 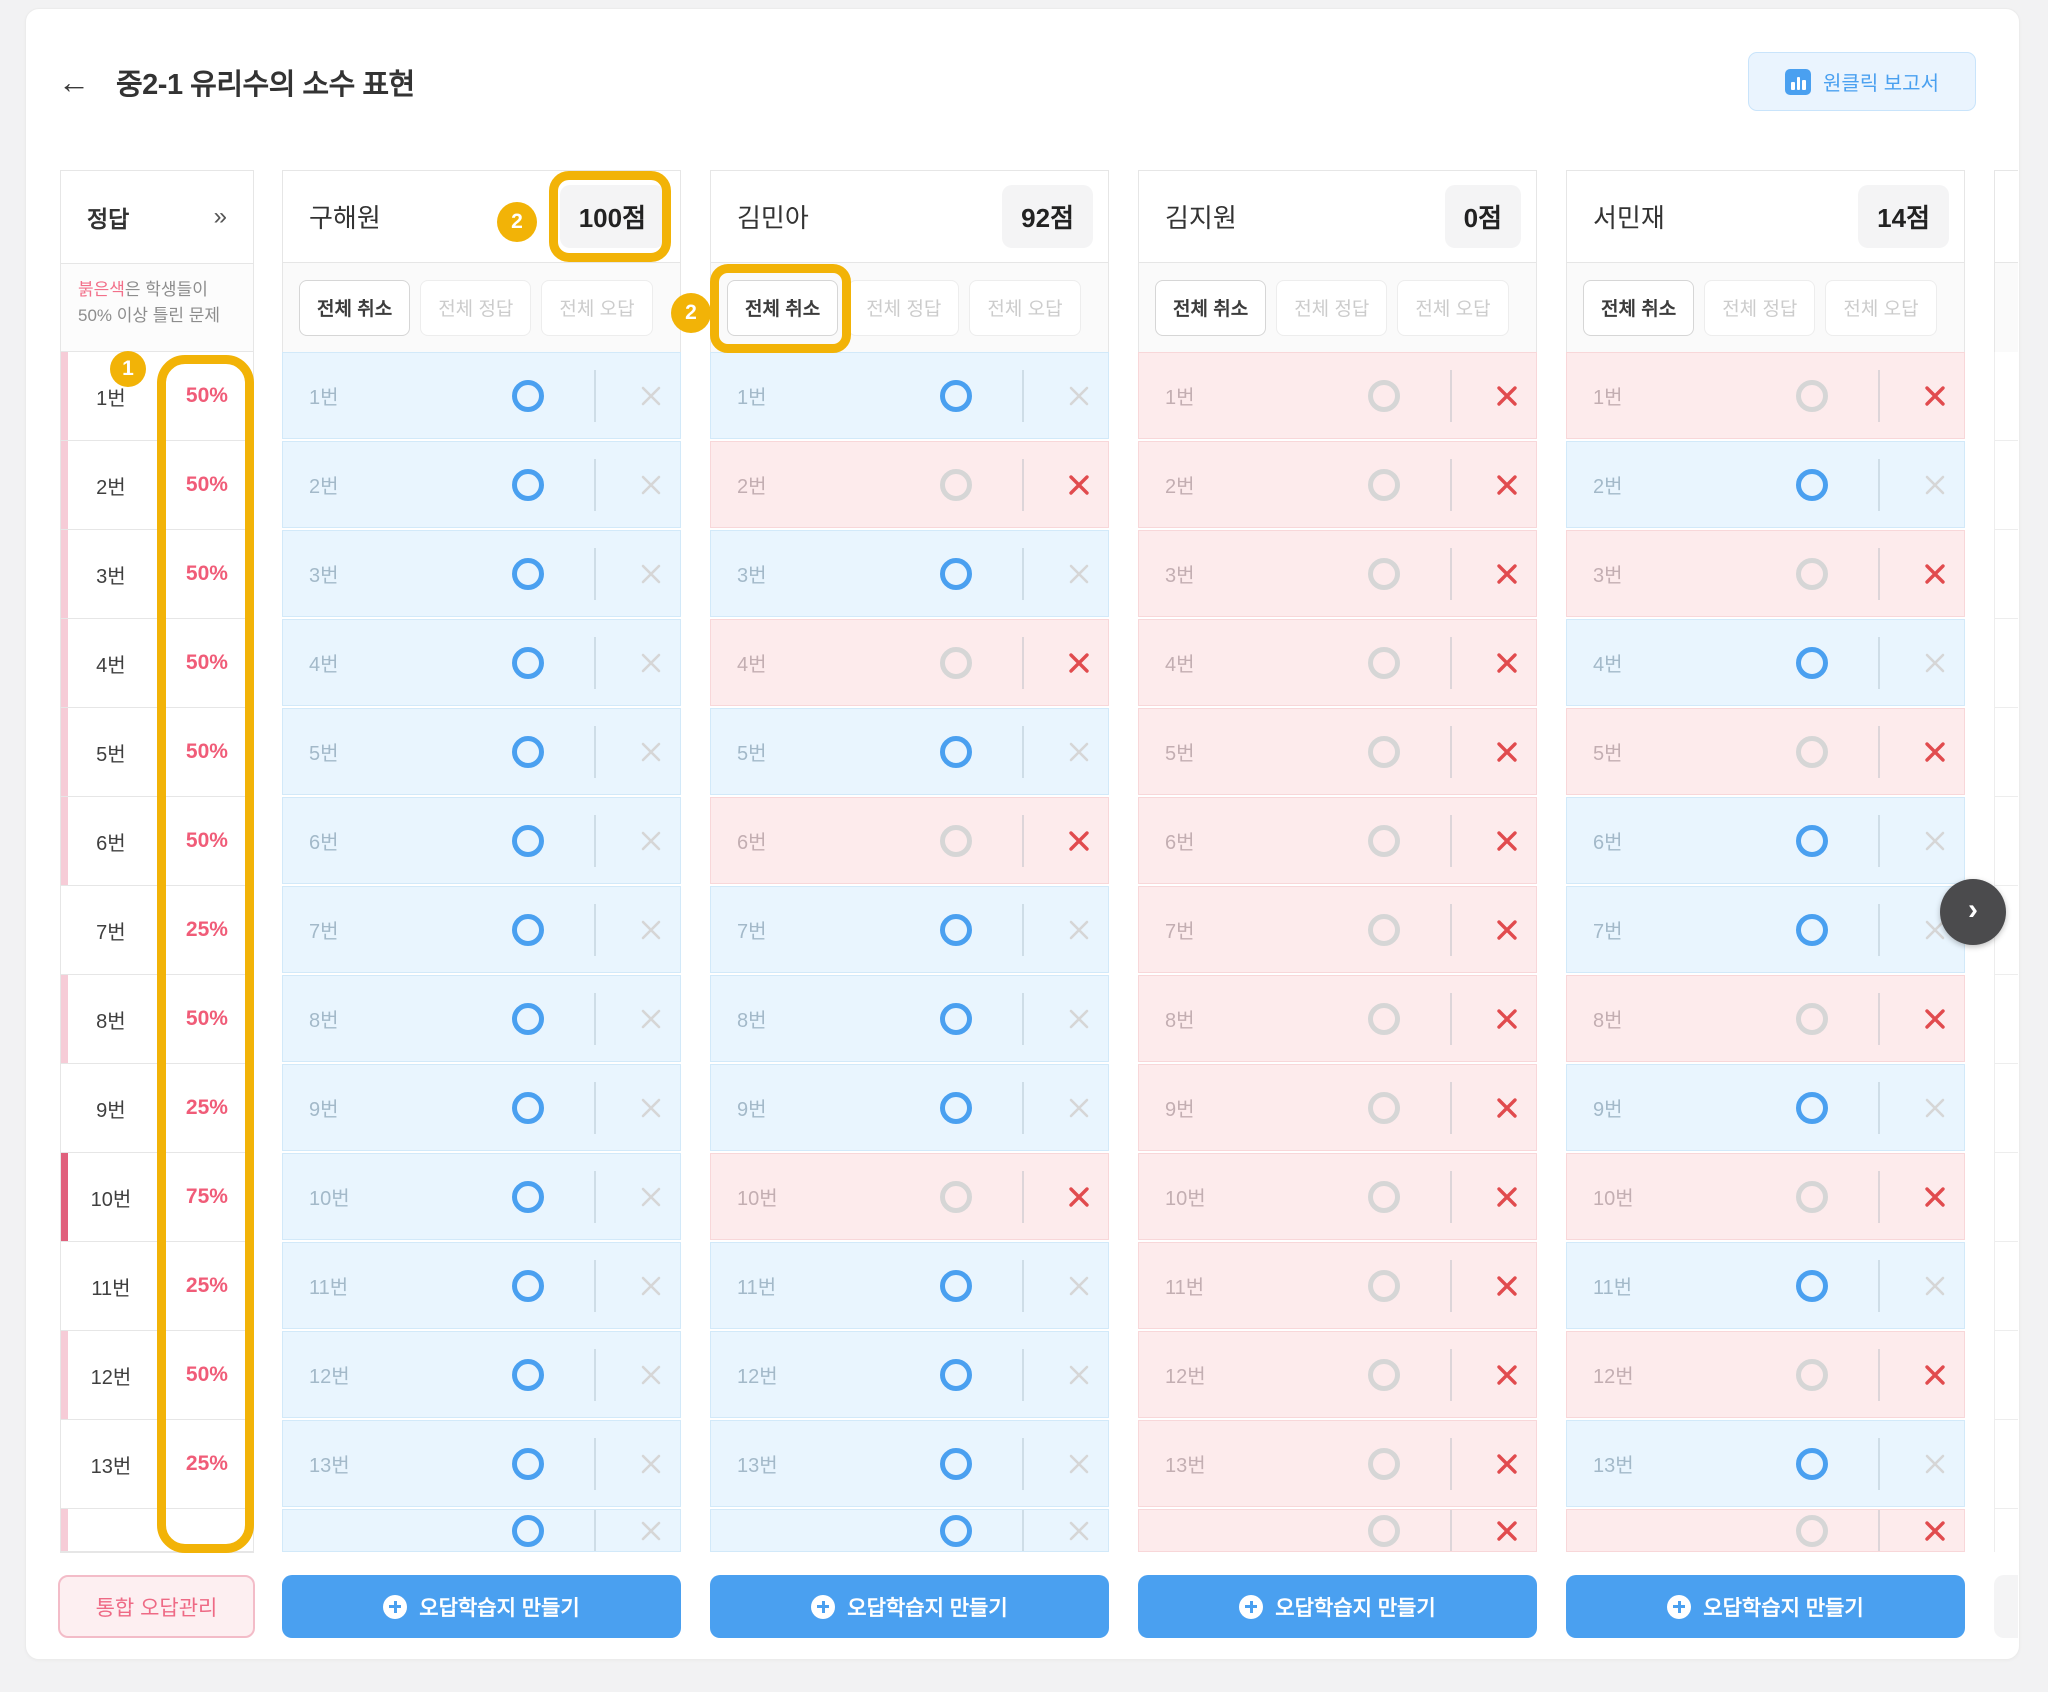 What do you see at coordinates (74, 82) in the screenshot?
I see `back-arrow-icon: ←` at bounding box center [74, 82].